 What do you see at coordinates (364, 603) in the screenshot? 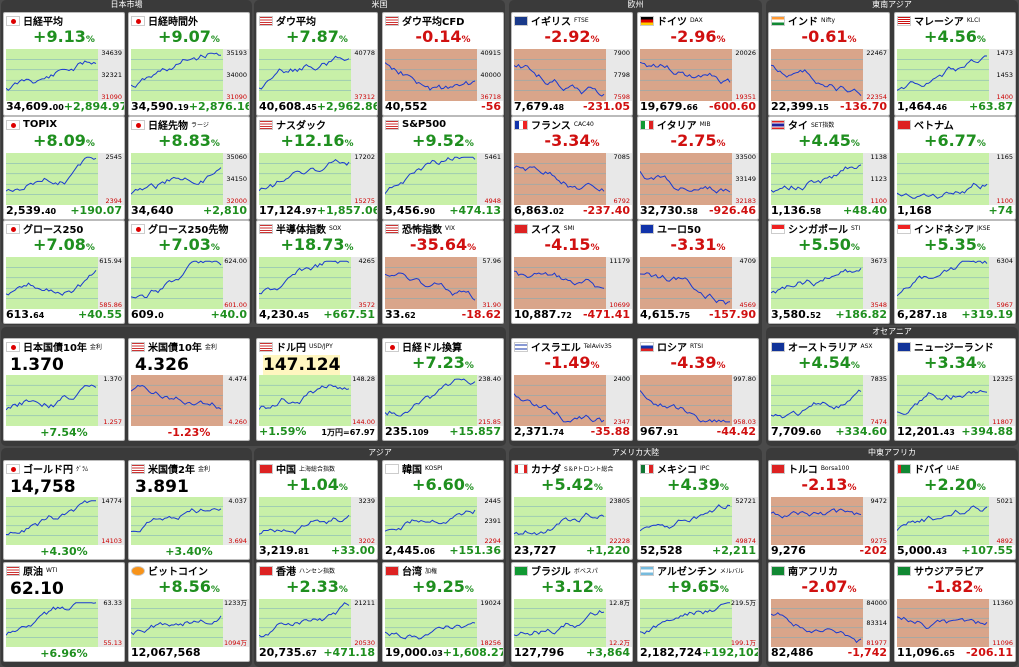
I see `axis-tick-label: 21211` at bounding box center [364, 603].